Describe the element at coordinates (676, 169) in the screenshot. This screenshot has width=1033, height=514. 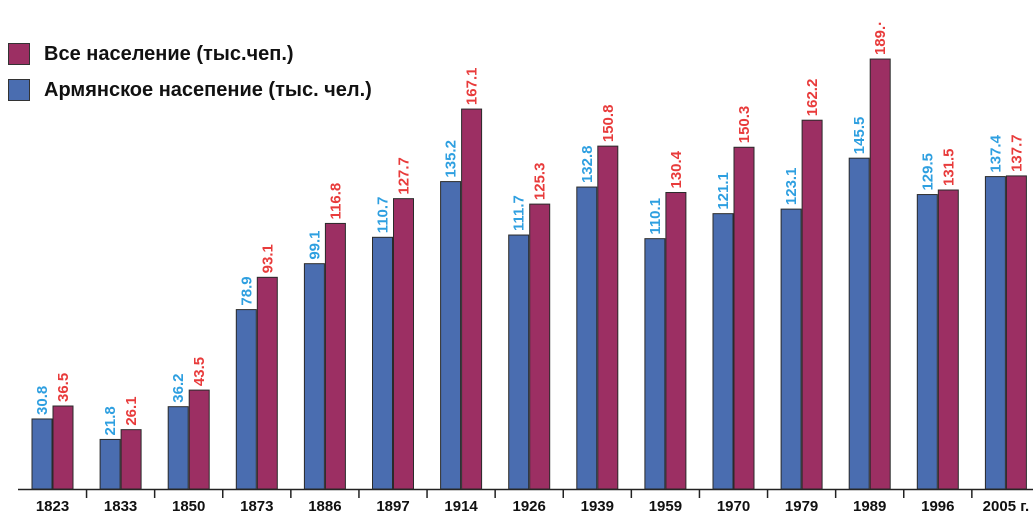
I see `value-label-total-9: 130.4` at that location.